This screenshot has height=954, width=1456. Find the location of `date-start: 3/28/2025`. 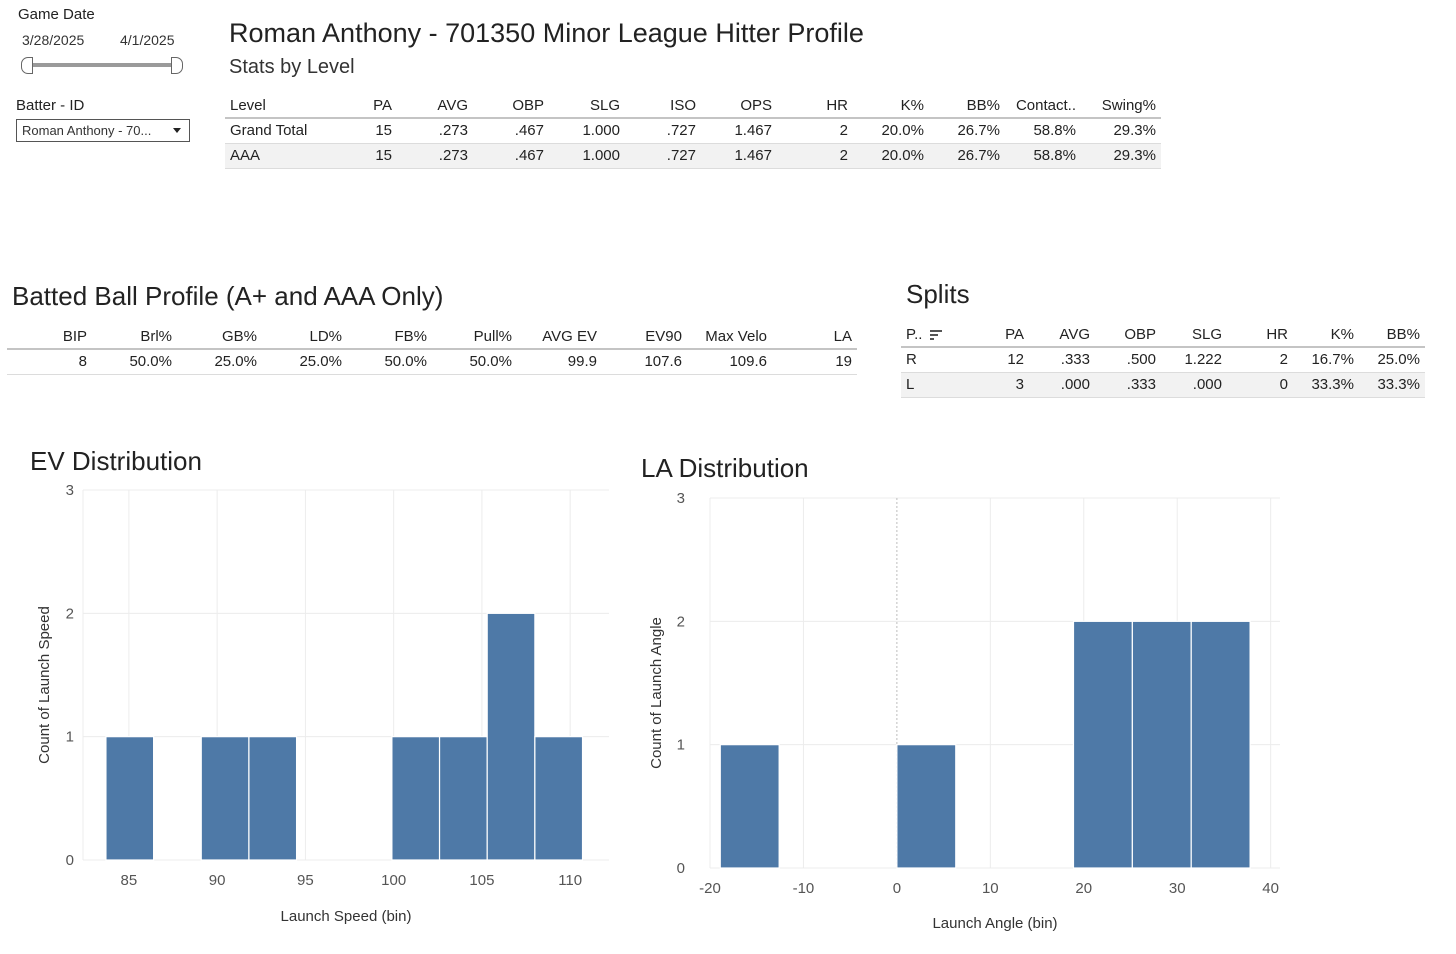

date-start: 3/28/2025 is located at coordinates (53, 40).